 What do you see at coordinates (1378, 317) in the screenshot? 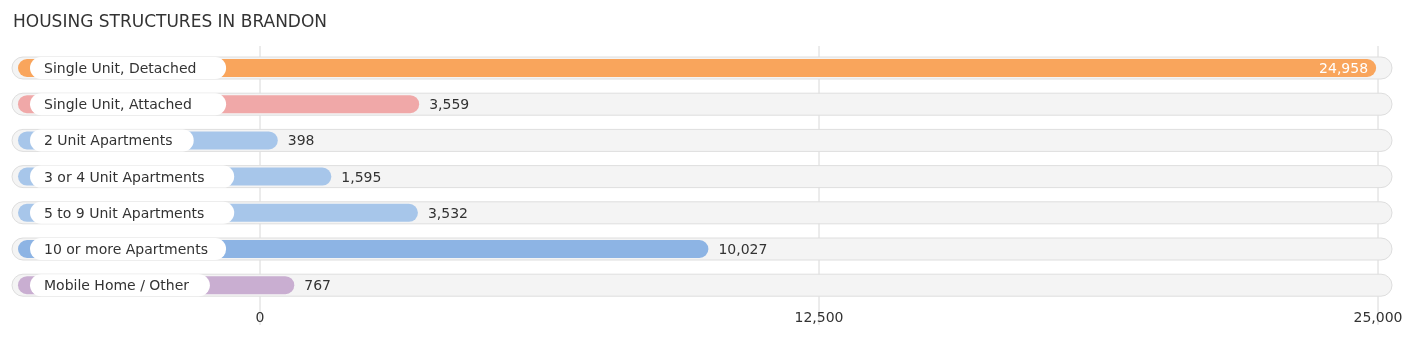
I see `x-tick-label: 25,000` at bounding box center [1378, 317].